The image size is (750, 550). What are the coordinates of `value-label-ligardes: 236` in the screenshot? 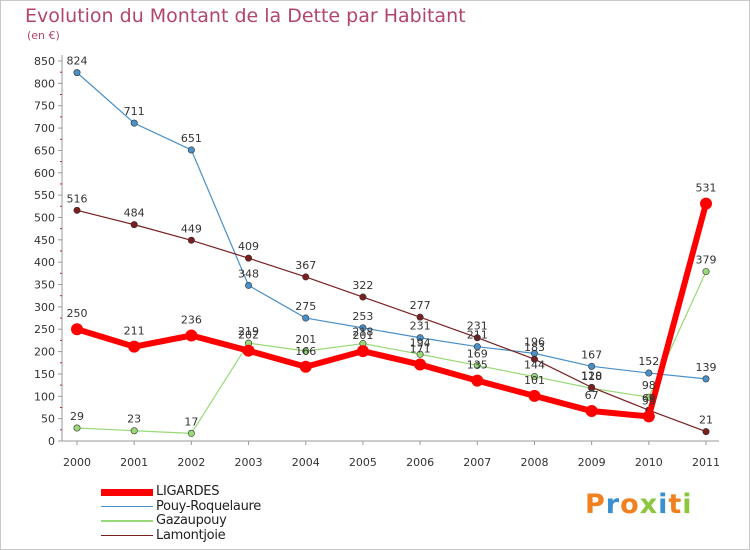 It's located at (191, 319).